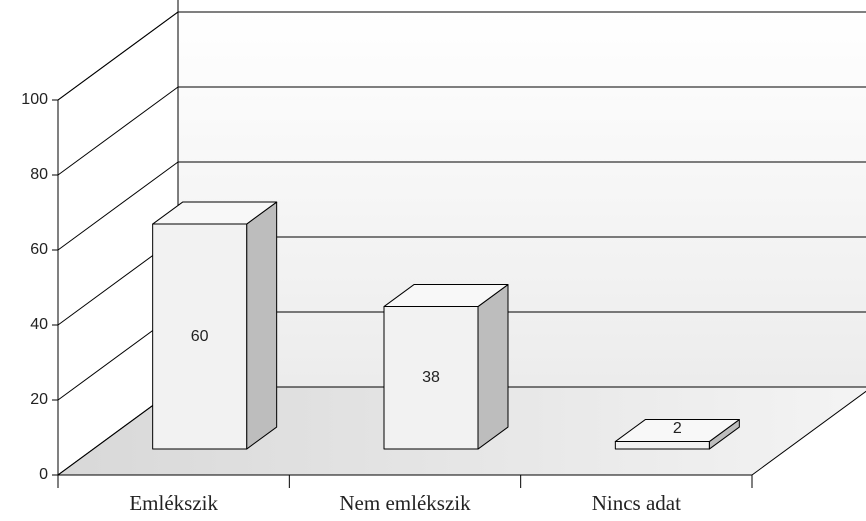 The height and width of the screenshot is (521, 866). I want to click on x-tick-label: Nincs adat, so click(636, 503).